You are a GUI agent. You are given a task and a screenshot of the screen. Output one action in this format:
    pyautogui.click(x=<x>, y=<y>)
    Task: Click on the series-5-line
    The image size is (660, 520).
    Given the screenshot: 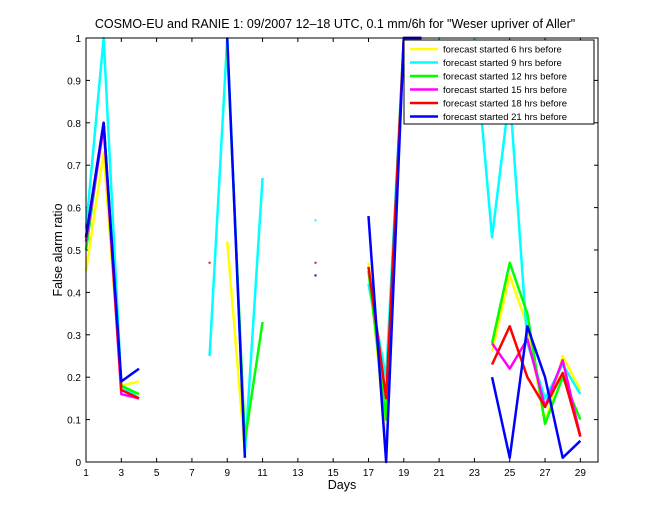 What is the action you would take?
    pyautogui.click(x=536, y=381)
    